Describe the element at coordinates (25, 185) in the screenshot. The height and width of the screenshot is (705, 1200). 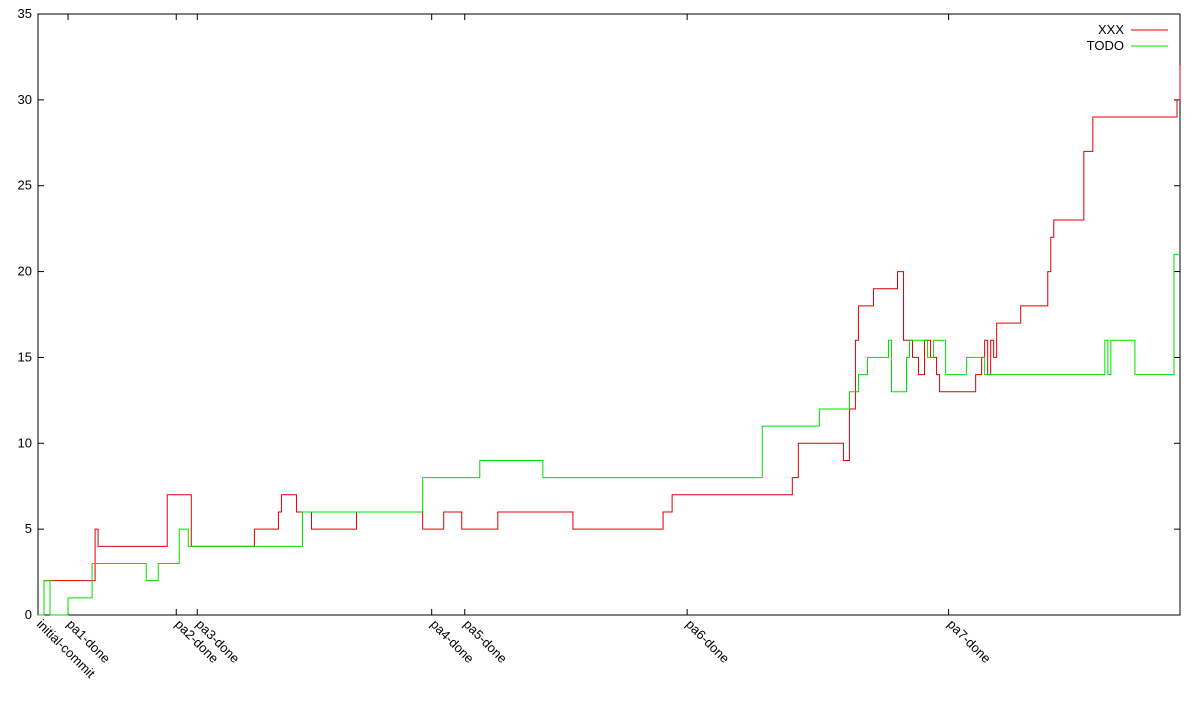
I see `y-tick-label: 25` at that location.